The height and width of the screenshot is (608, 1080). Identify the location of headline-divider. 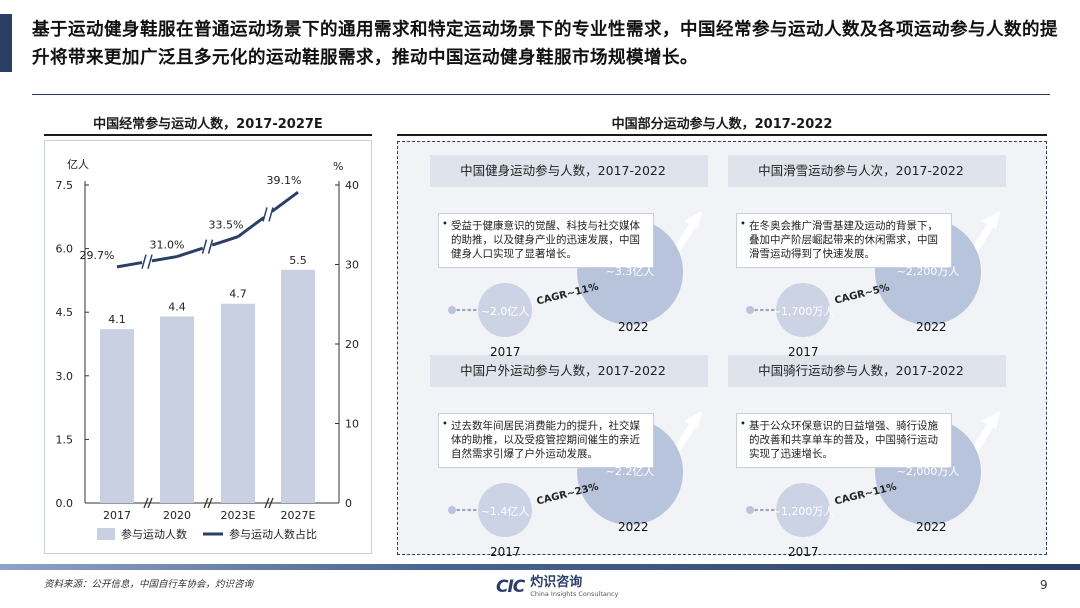
(541, 94).